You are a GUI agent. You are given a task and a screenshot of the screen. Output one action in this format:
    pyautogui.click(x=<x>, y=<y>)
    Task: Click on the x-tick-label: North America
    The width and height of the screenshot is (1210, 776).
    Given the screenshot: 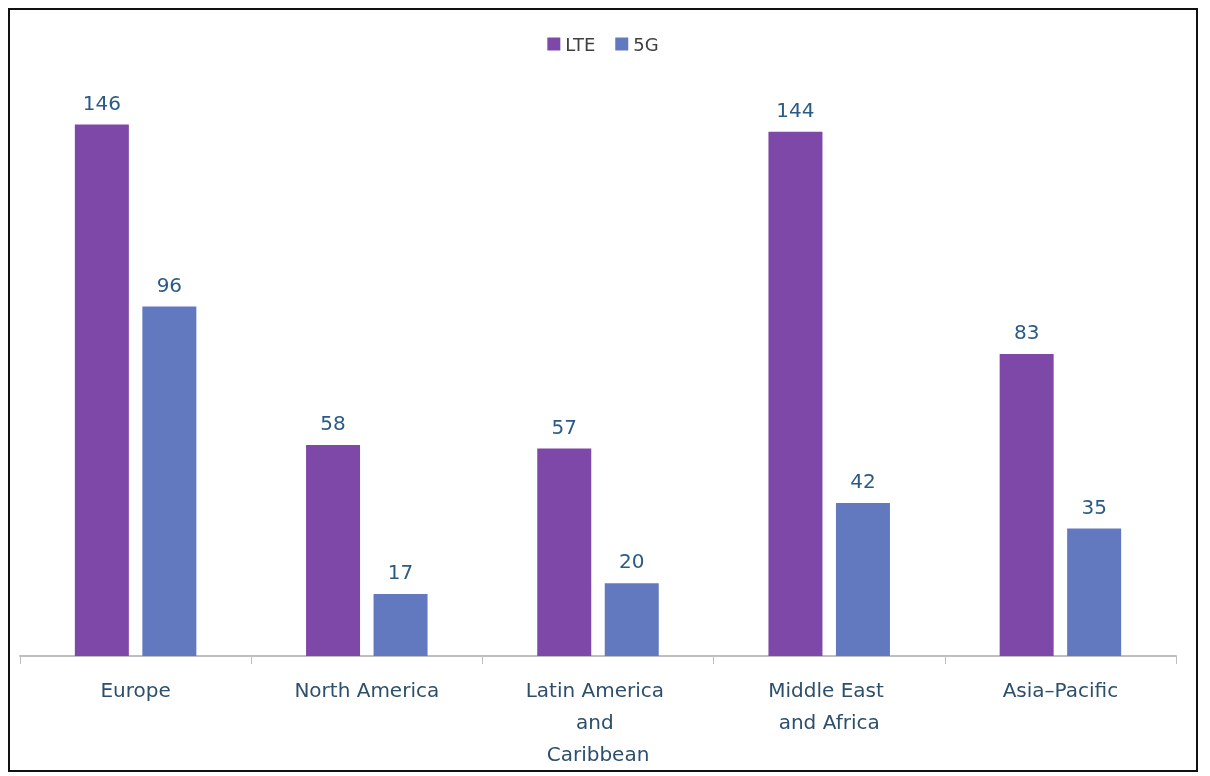 What is the action you would take?
    pyautogui.click(x=367, y=690)
    